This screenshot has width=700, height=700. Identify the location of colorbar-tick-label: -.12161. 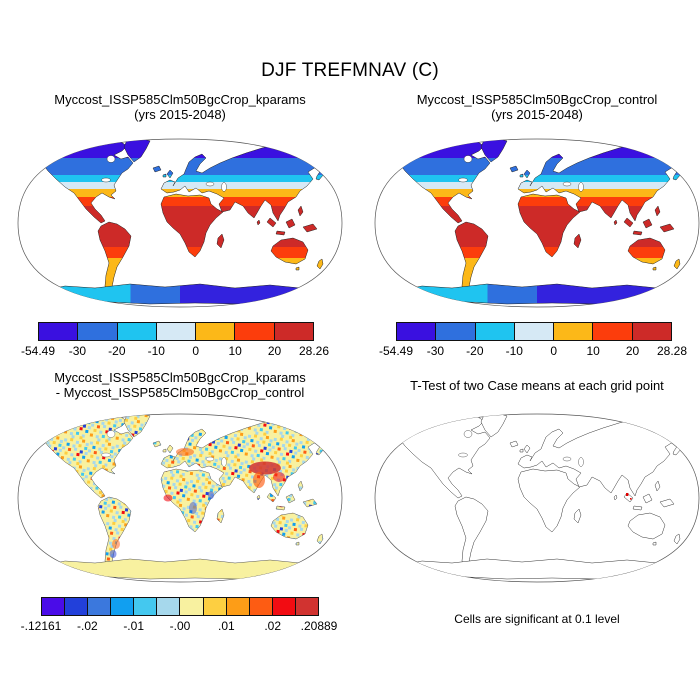
(41, 626).